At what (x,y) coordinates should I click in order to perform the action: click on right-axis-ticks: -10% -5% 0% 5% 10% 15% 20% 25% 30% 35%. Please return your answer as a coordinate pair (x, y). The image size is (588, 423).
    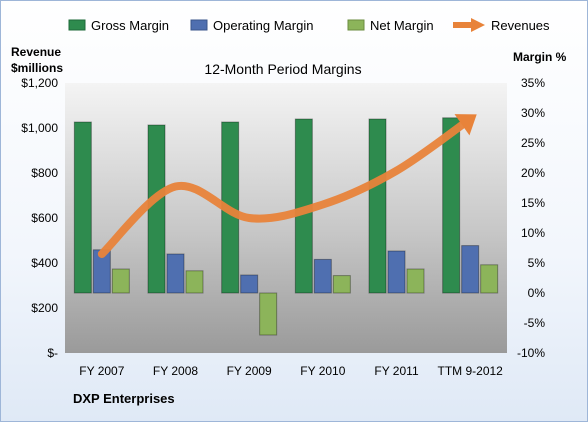
    Looking at the image, I should click on (531, 218).